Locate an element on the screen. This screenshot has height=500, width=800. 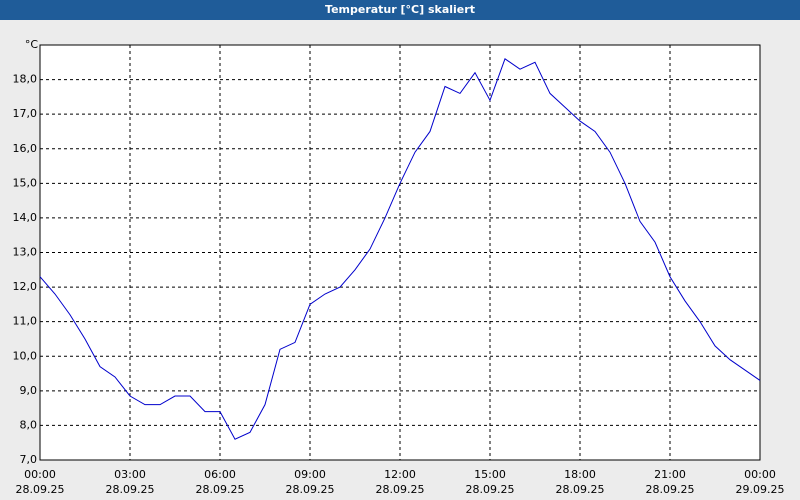
y-tick-label: 16,0 is located at coordinates (25, 148).